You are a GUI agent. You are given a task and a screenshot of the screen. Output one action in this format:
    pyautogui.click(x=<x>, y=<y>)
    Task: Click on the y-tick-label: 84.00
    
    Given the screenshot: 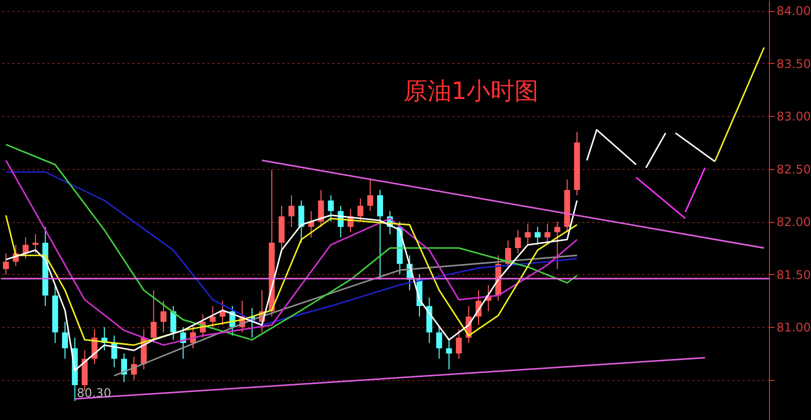 What is the action you would take?
    pyautogui.click(x=793, y=11)
    